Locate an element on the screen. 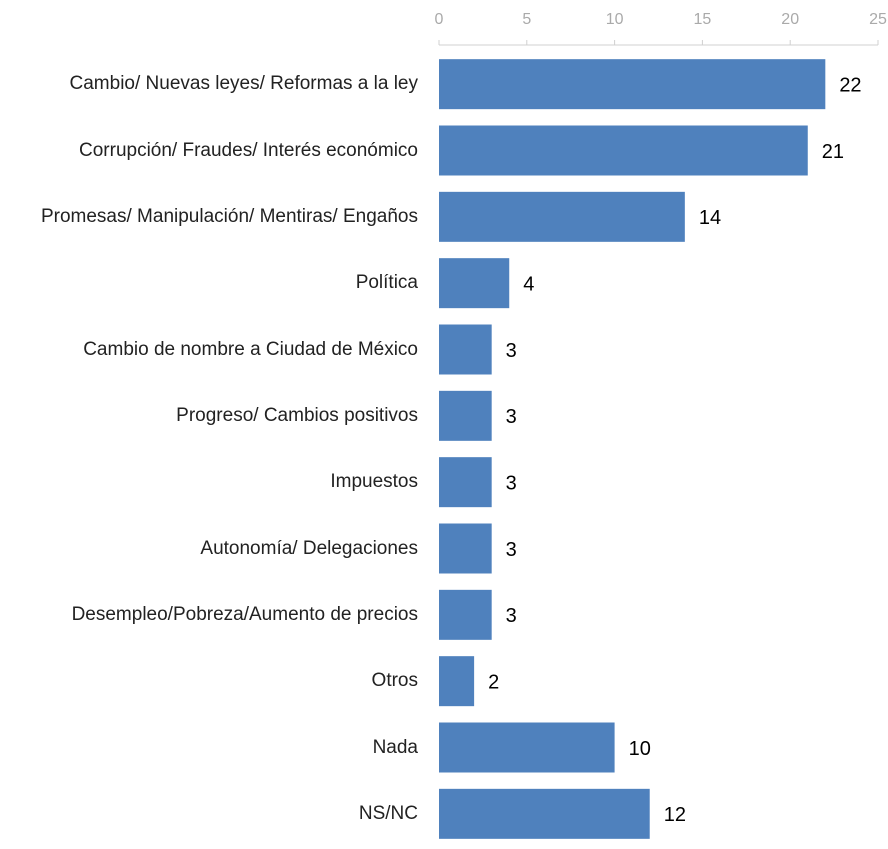 The height and width of the screenshot is (849, 888). category-label-box: Autonomía/ Delegaciones is located at coordinates (211, 549).